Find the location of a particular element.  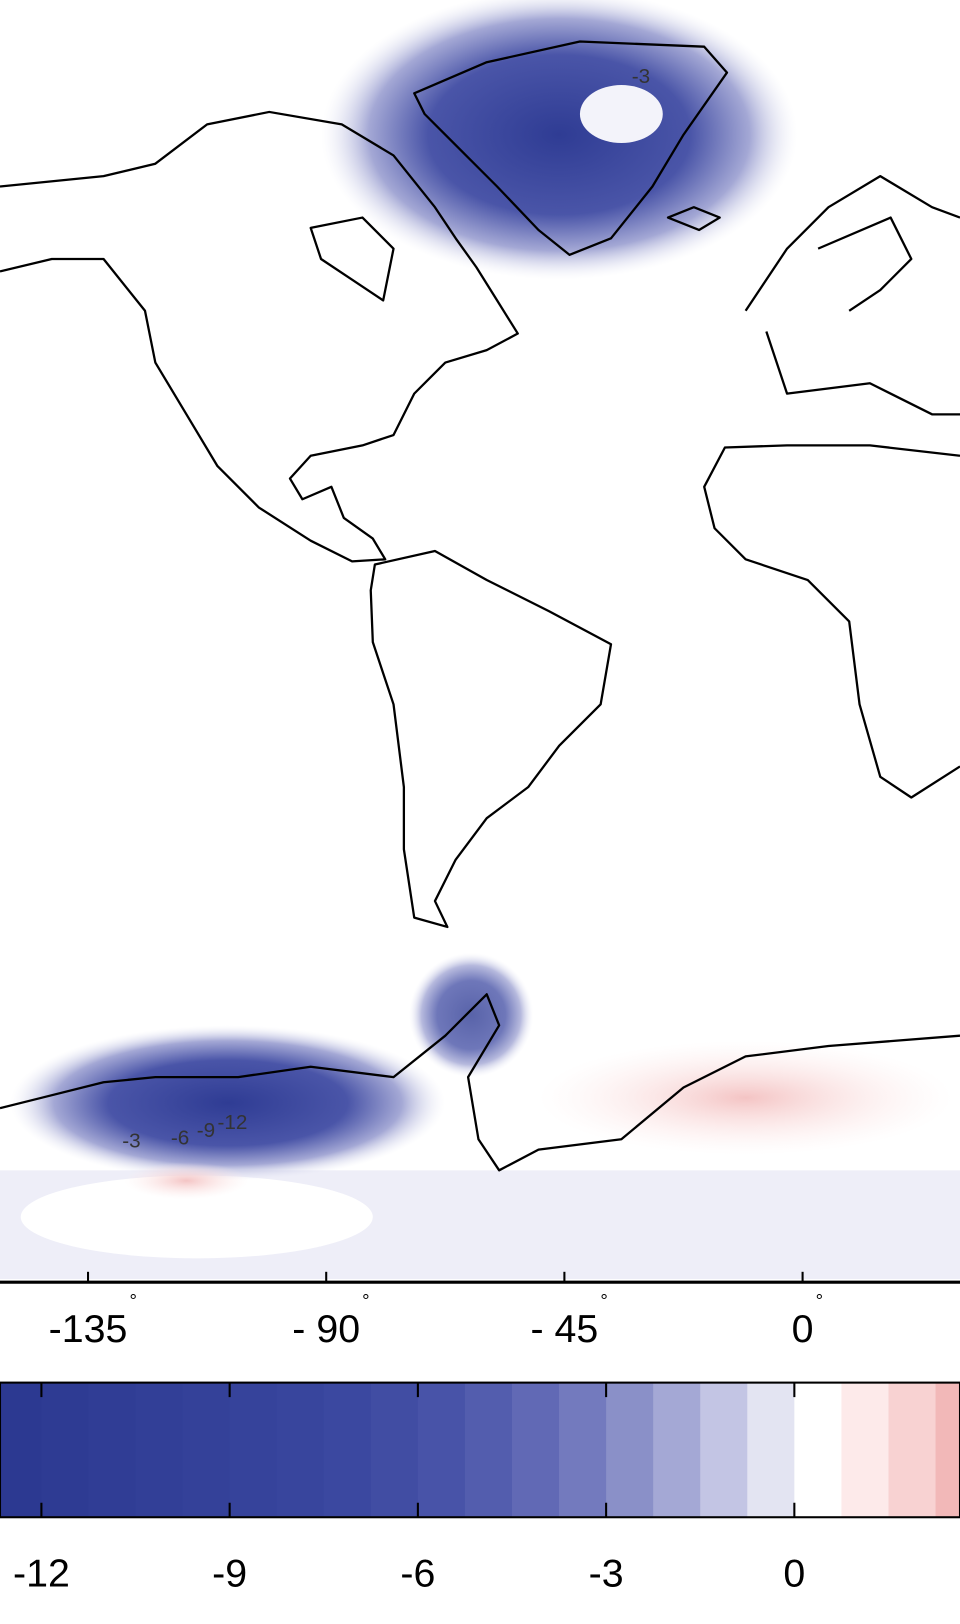

x-tick-label: - 90 is located at coordinates (326, 1329).